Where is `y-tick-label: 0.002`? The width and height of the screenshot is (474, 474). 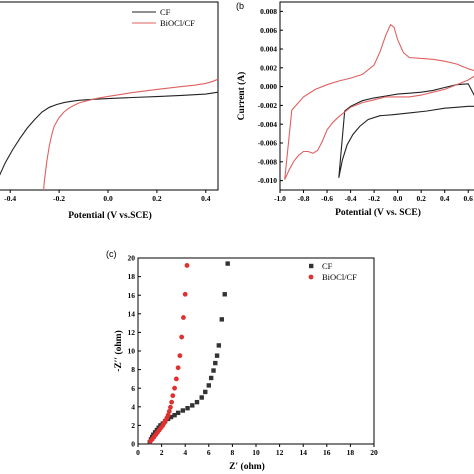
y-tick-label: 0.002 is located at coordinates (268, 67).